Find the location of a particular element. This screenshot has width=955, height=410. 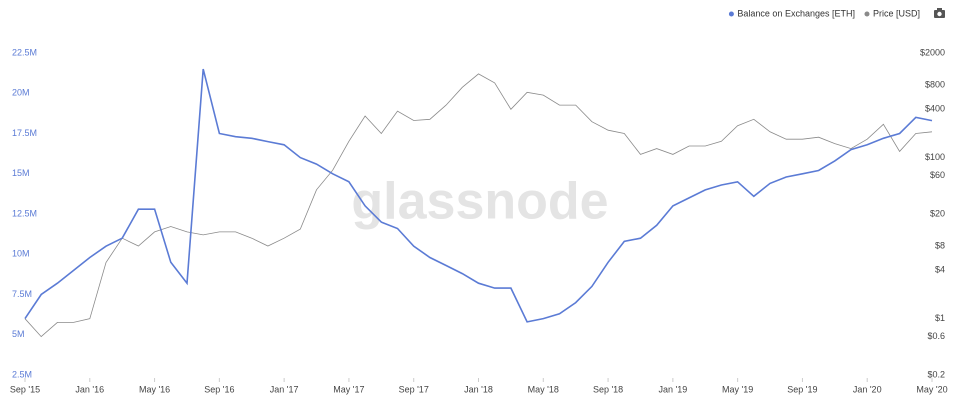

y-tick-label: 5M is located at coordinates (18, 334).